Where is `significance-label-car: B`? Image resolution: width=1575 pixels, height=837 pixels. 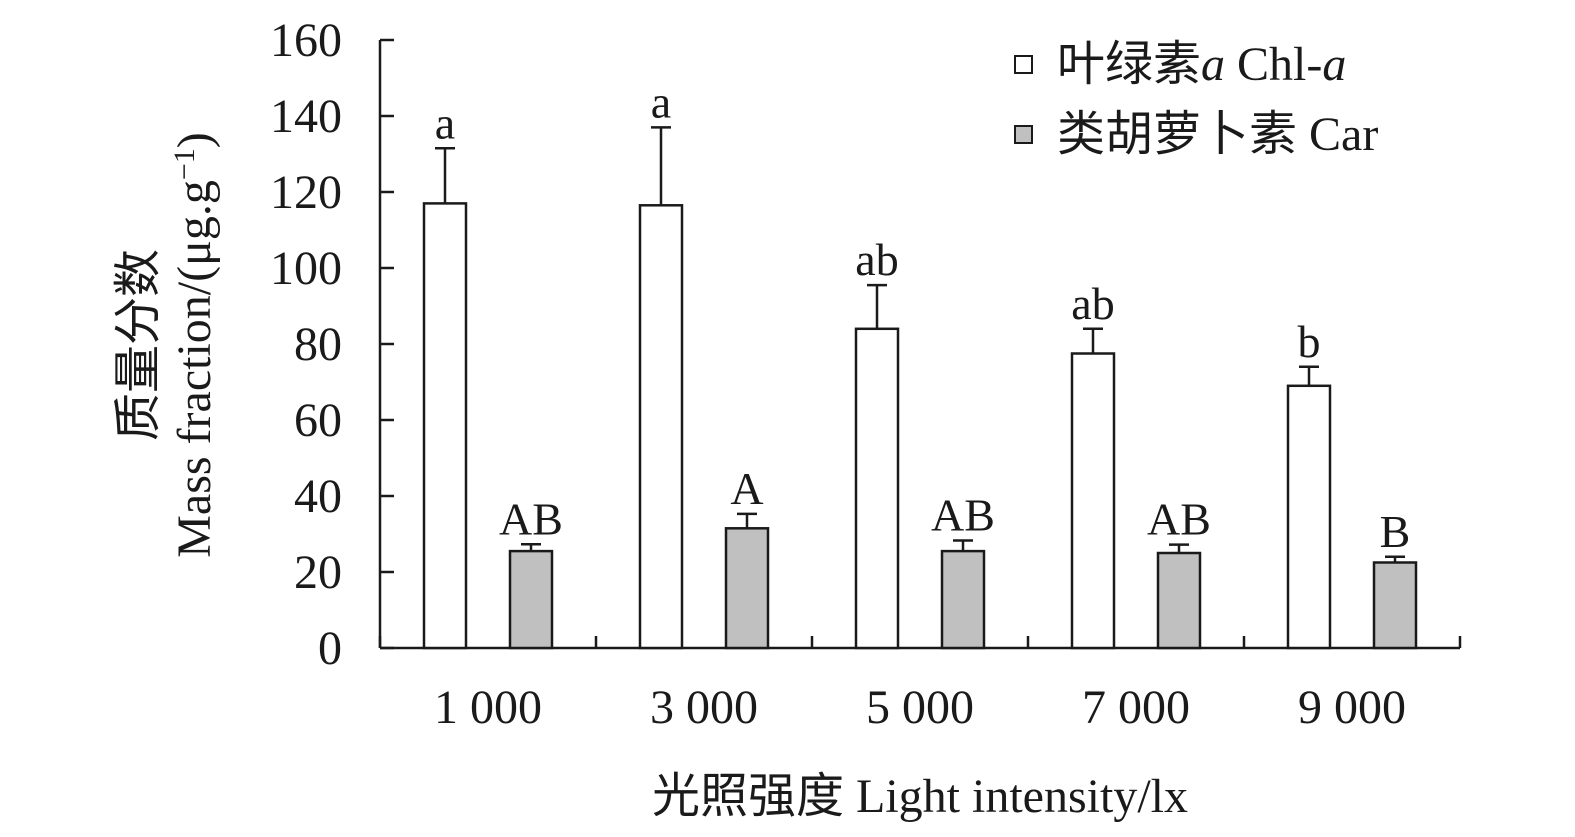
significance-label-car: B is located at coordinates (1395, 531).